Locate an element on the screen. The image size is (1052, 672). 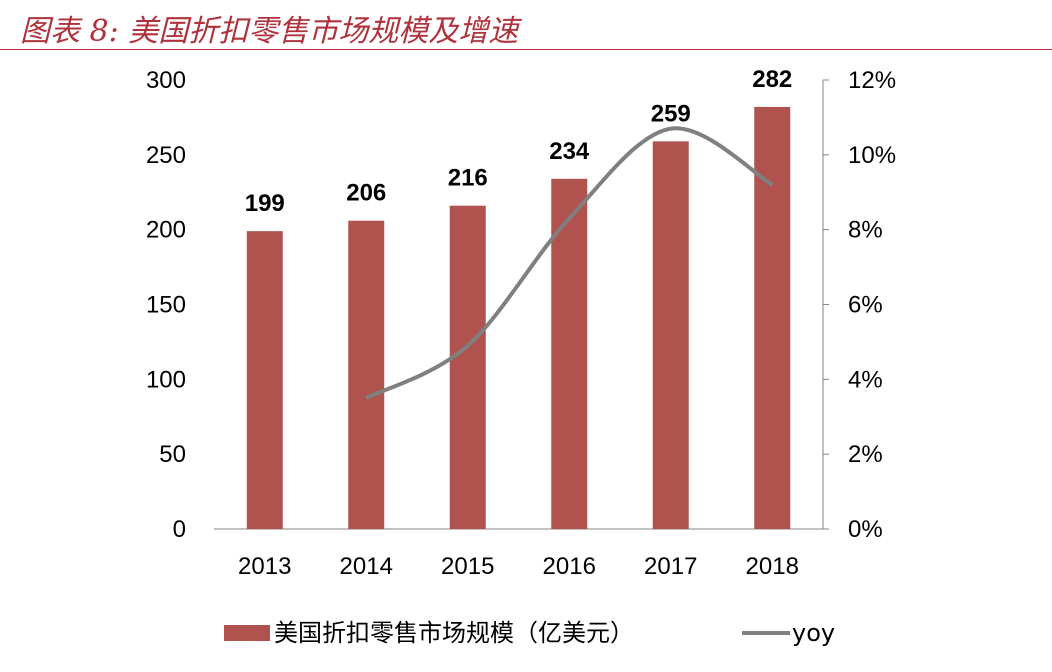
y-left-tick-label: 250 is located at coordinates (166, 155).